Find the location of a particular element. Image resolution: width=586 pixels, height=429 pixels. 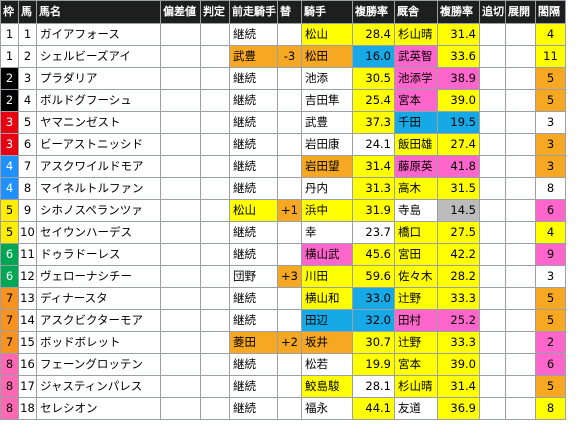

table-row: 5 10 セイウンハーデス 継続幸 23.7 橋口 27.5 4 is located at coordinates (283, 232).